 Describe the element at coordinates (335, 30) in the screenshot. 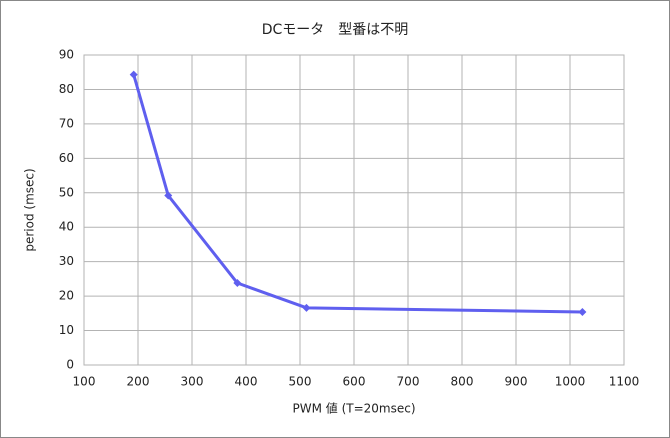

I see `chart-title: DCモータ 型番は不明` at that location.